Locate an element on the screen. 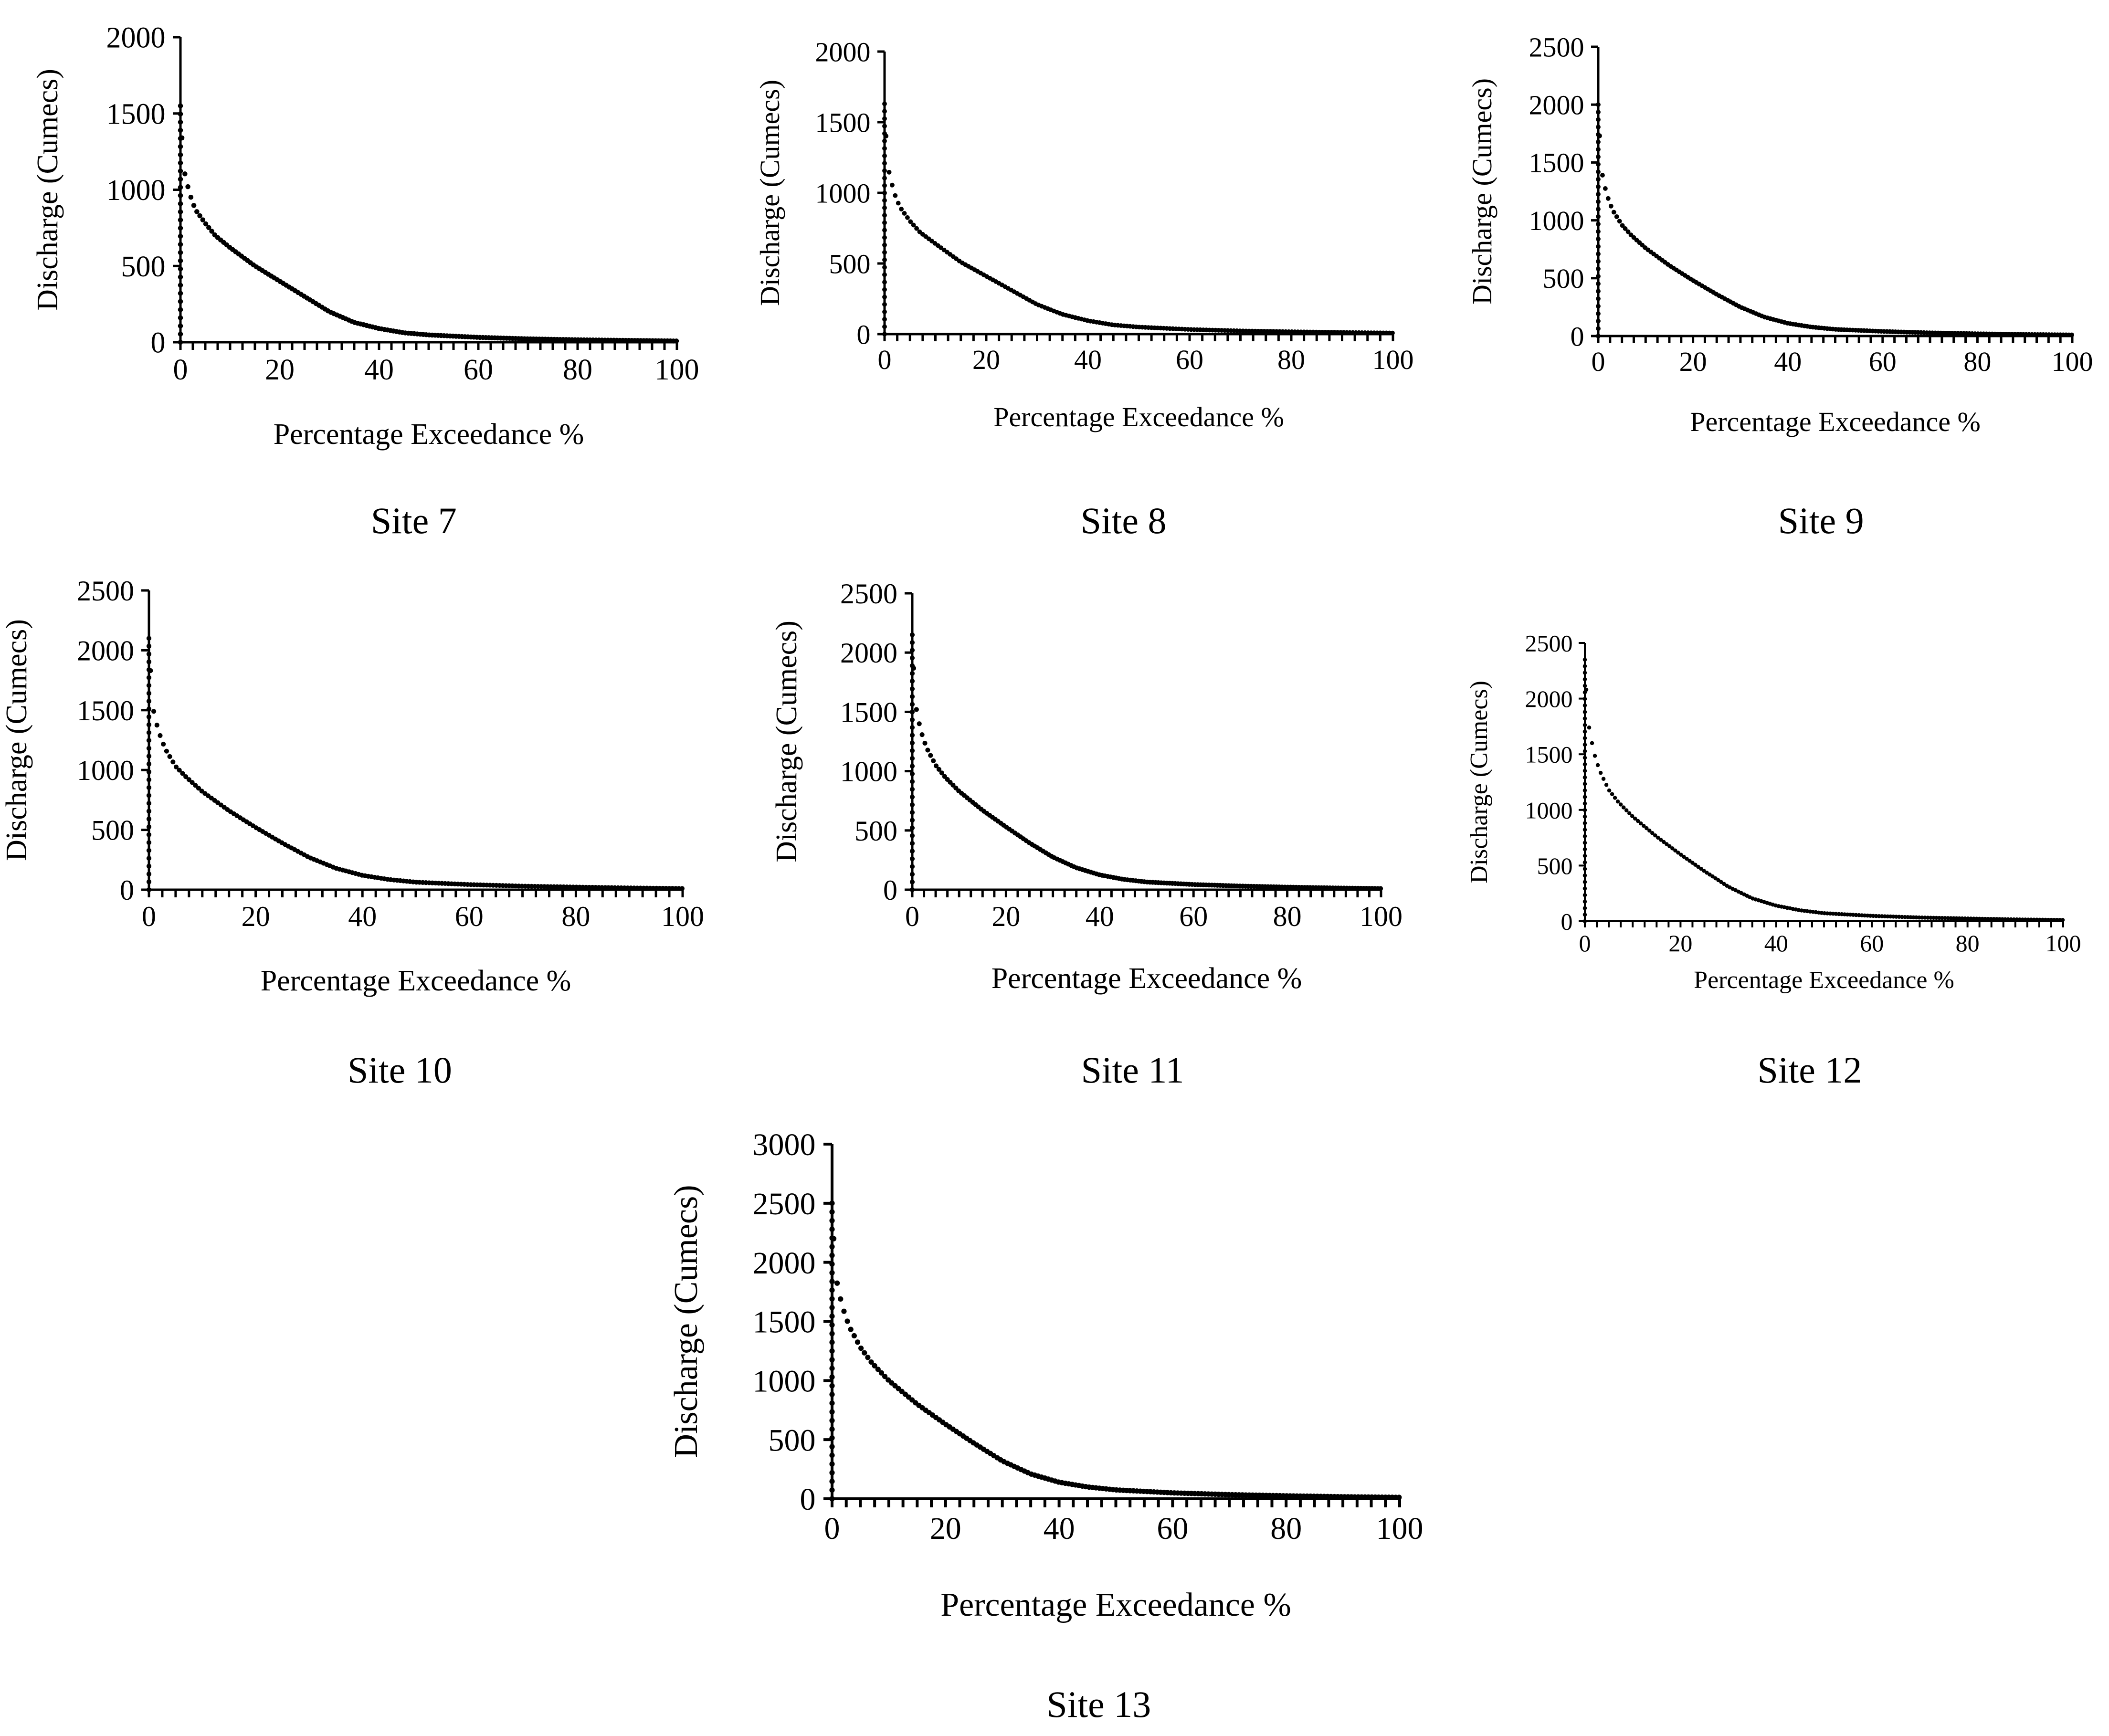 The image size is (2109, 1736). x-axis-label: Percentage Exceedance % is located at coordinates (1138, 416).